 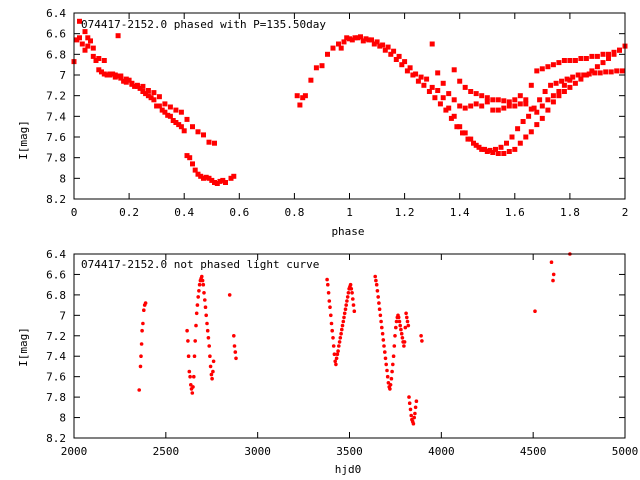 What do you see at coordinates (184, 212) in the screenshot?
I see `x-tick-label: 0.4` at bounding box center [184, 212].